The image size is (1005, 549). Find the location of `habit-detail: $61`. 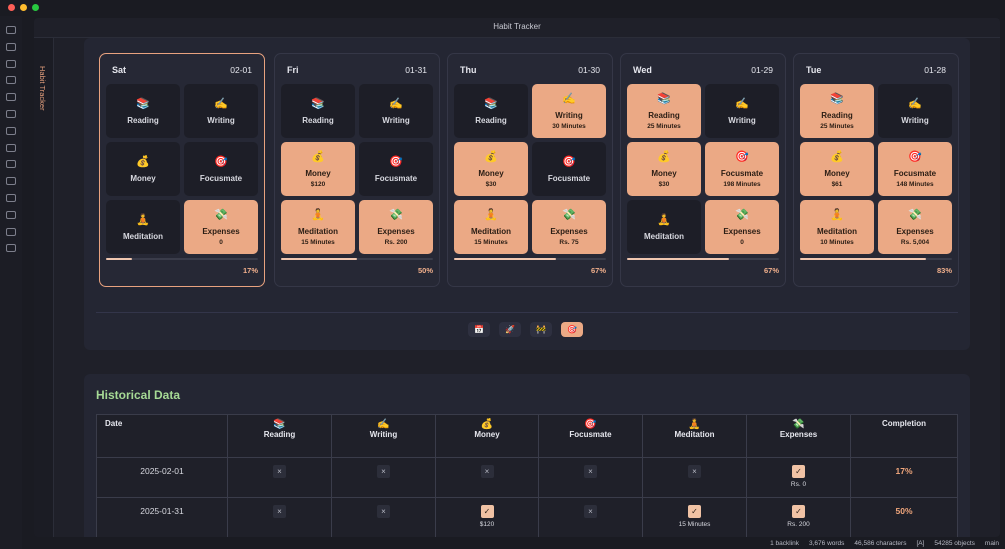

habit-detail: $61 is located at coordinates (837, 184).